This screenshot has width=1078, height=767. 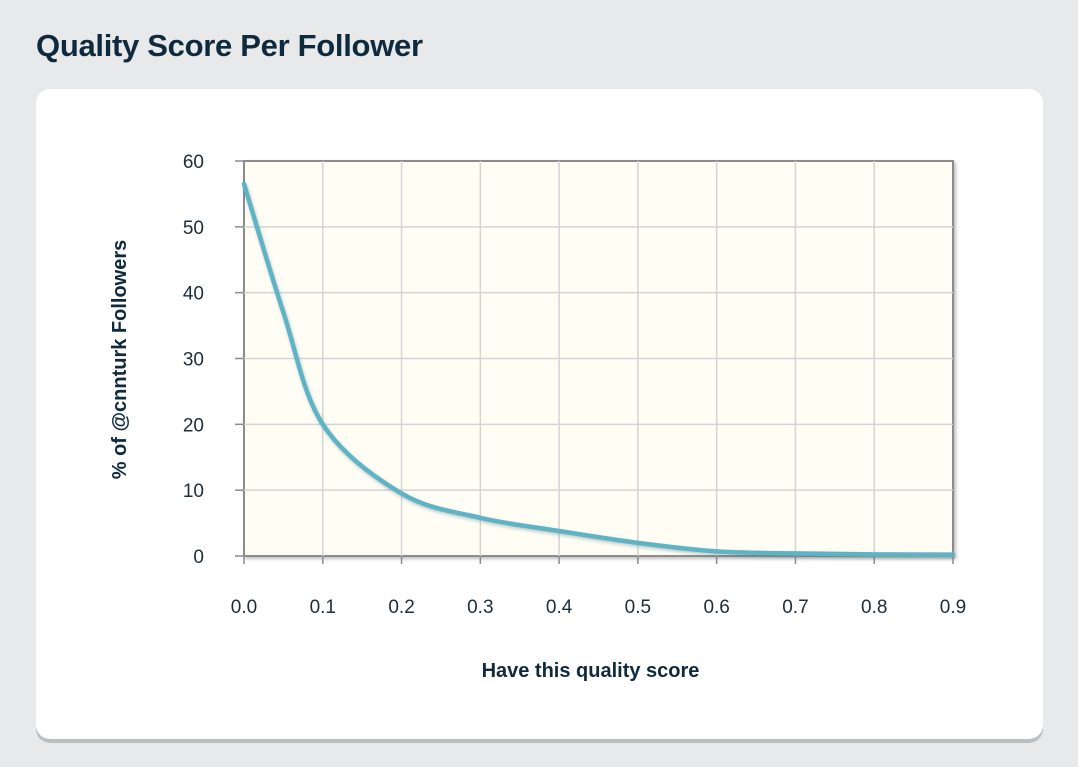 I want to click on x-tick-label: 0.9, so click(x=953, y=607).